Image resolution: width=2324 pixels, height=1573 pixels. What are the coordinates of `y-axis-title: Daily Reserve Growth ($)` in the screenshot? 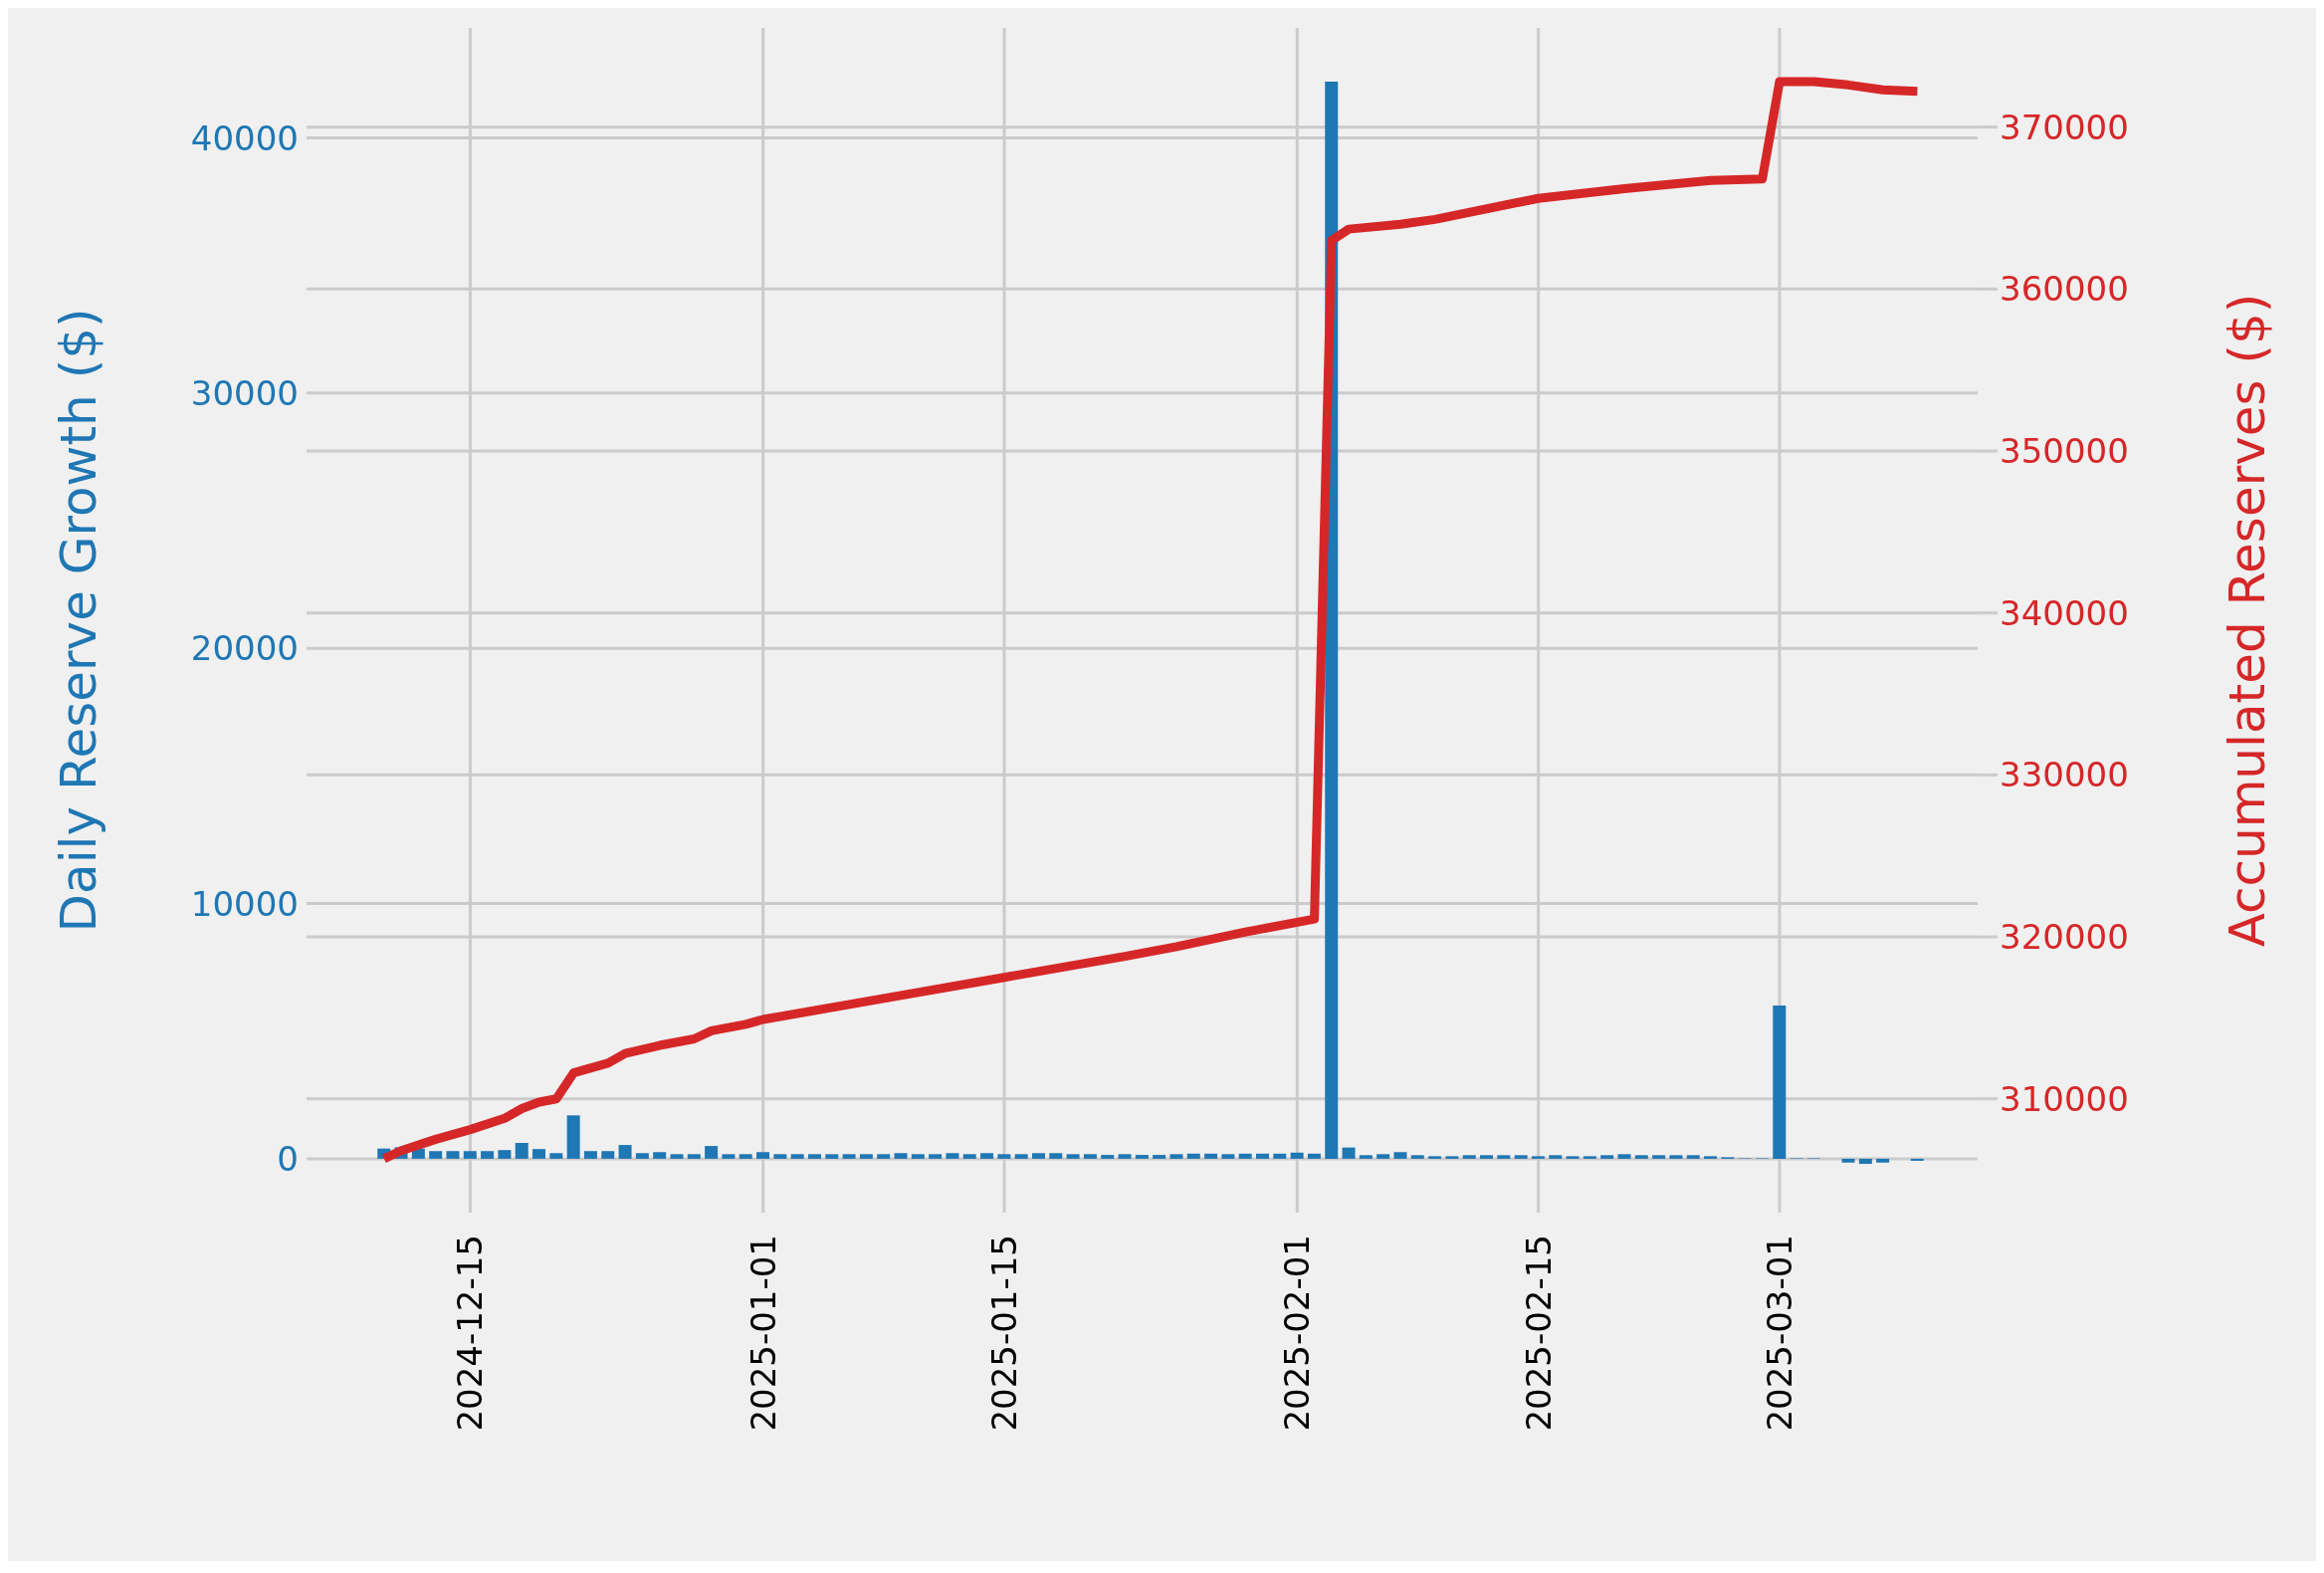 It's located at (78, 620).